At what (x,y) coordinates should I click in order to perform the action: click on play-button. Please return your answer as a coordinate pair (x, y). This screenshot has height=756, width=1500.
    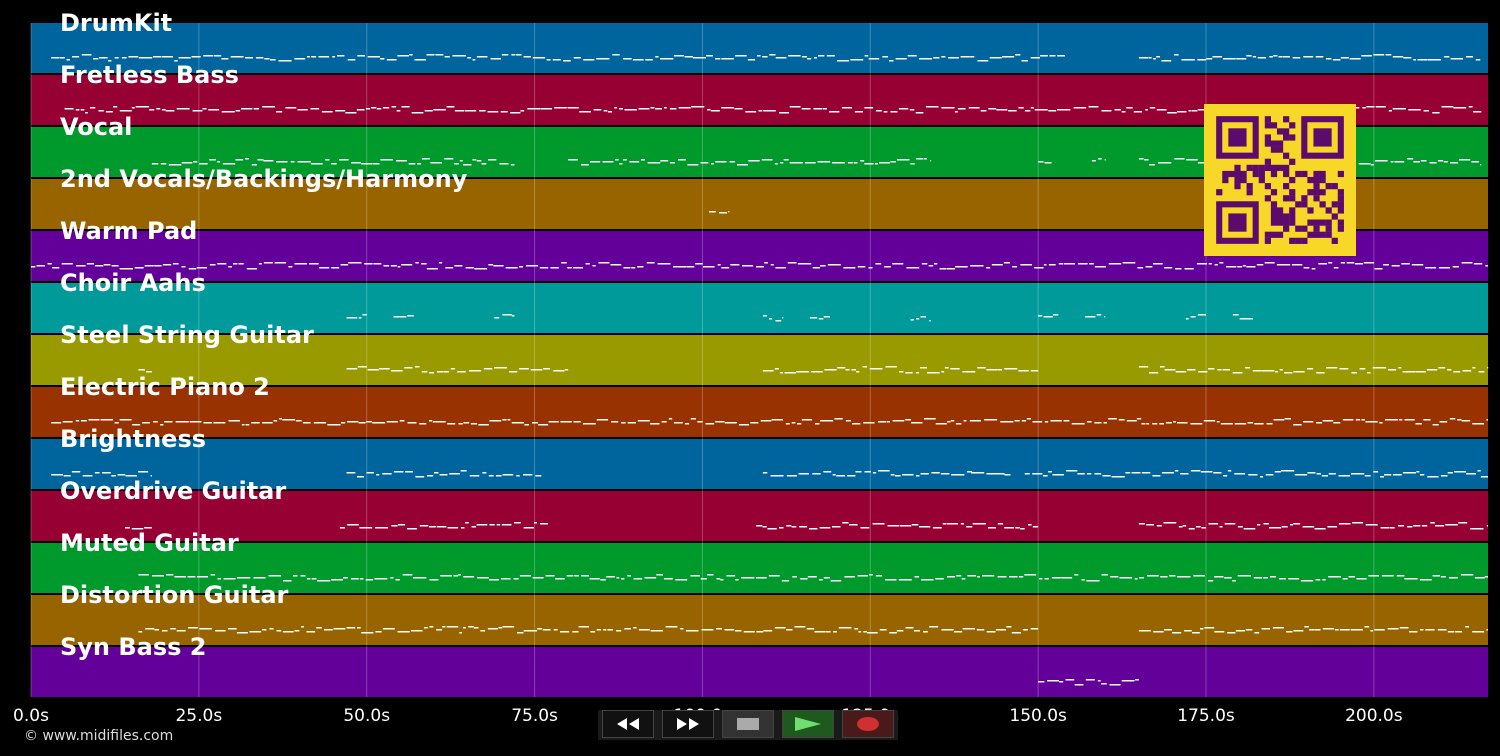
    Looking at the image, I should click on (808, 724).